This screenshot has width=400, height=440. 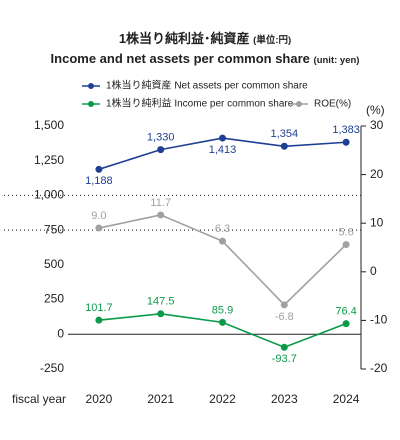 What do you see at coordinates (180, 58) in the screenshot?
I see `subtitle-text: Income and net assets per common share` at bounding box center [180, 58].